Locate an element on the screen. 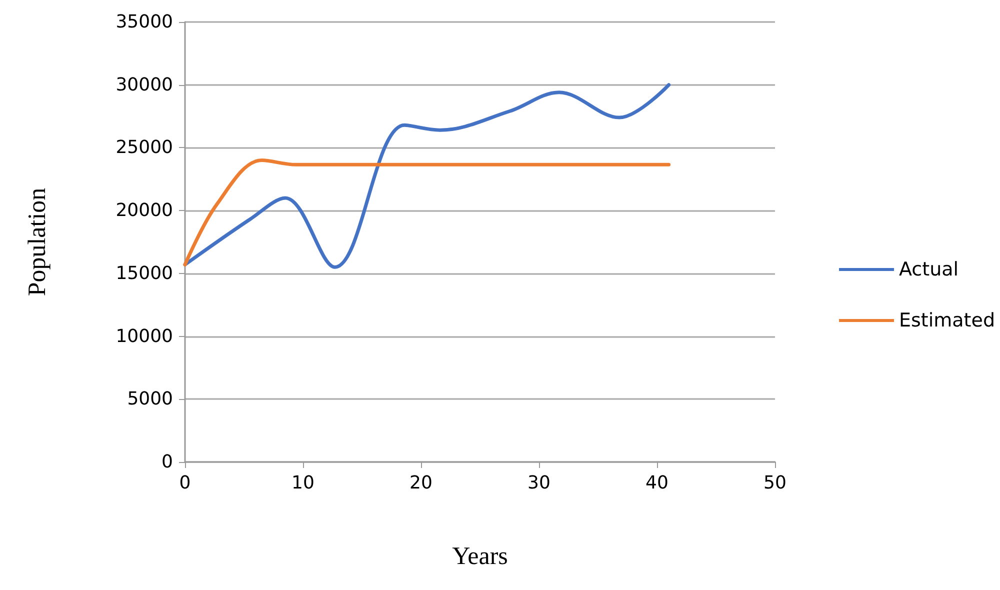  x-tick-label: 20 is located at coordinates (421, 483).